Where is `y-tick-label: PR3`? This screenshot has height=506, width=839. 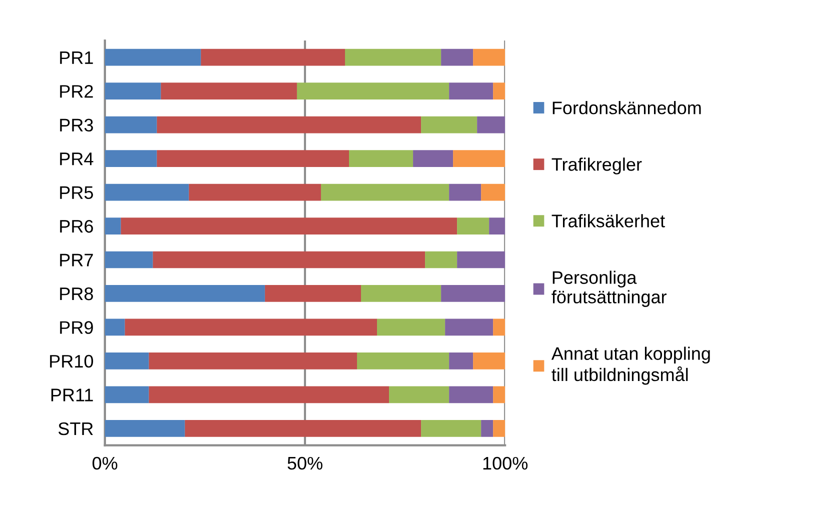
y-tick-label: PR3 is located at coordinates (76, 125).